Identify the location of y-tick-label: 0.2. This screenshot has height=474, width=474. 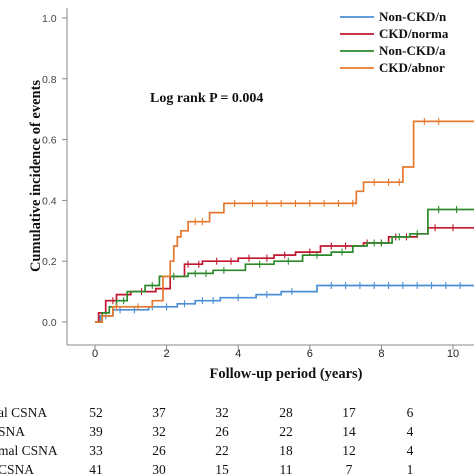
(49, 262).